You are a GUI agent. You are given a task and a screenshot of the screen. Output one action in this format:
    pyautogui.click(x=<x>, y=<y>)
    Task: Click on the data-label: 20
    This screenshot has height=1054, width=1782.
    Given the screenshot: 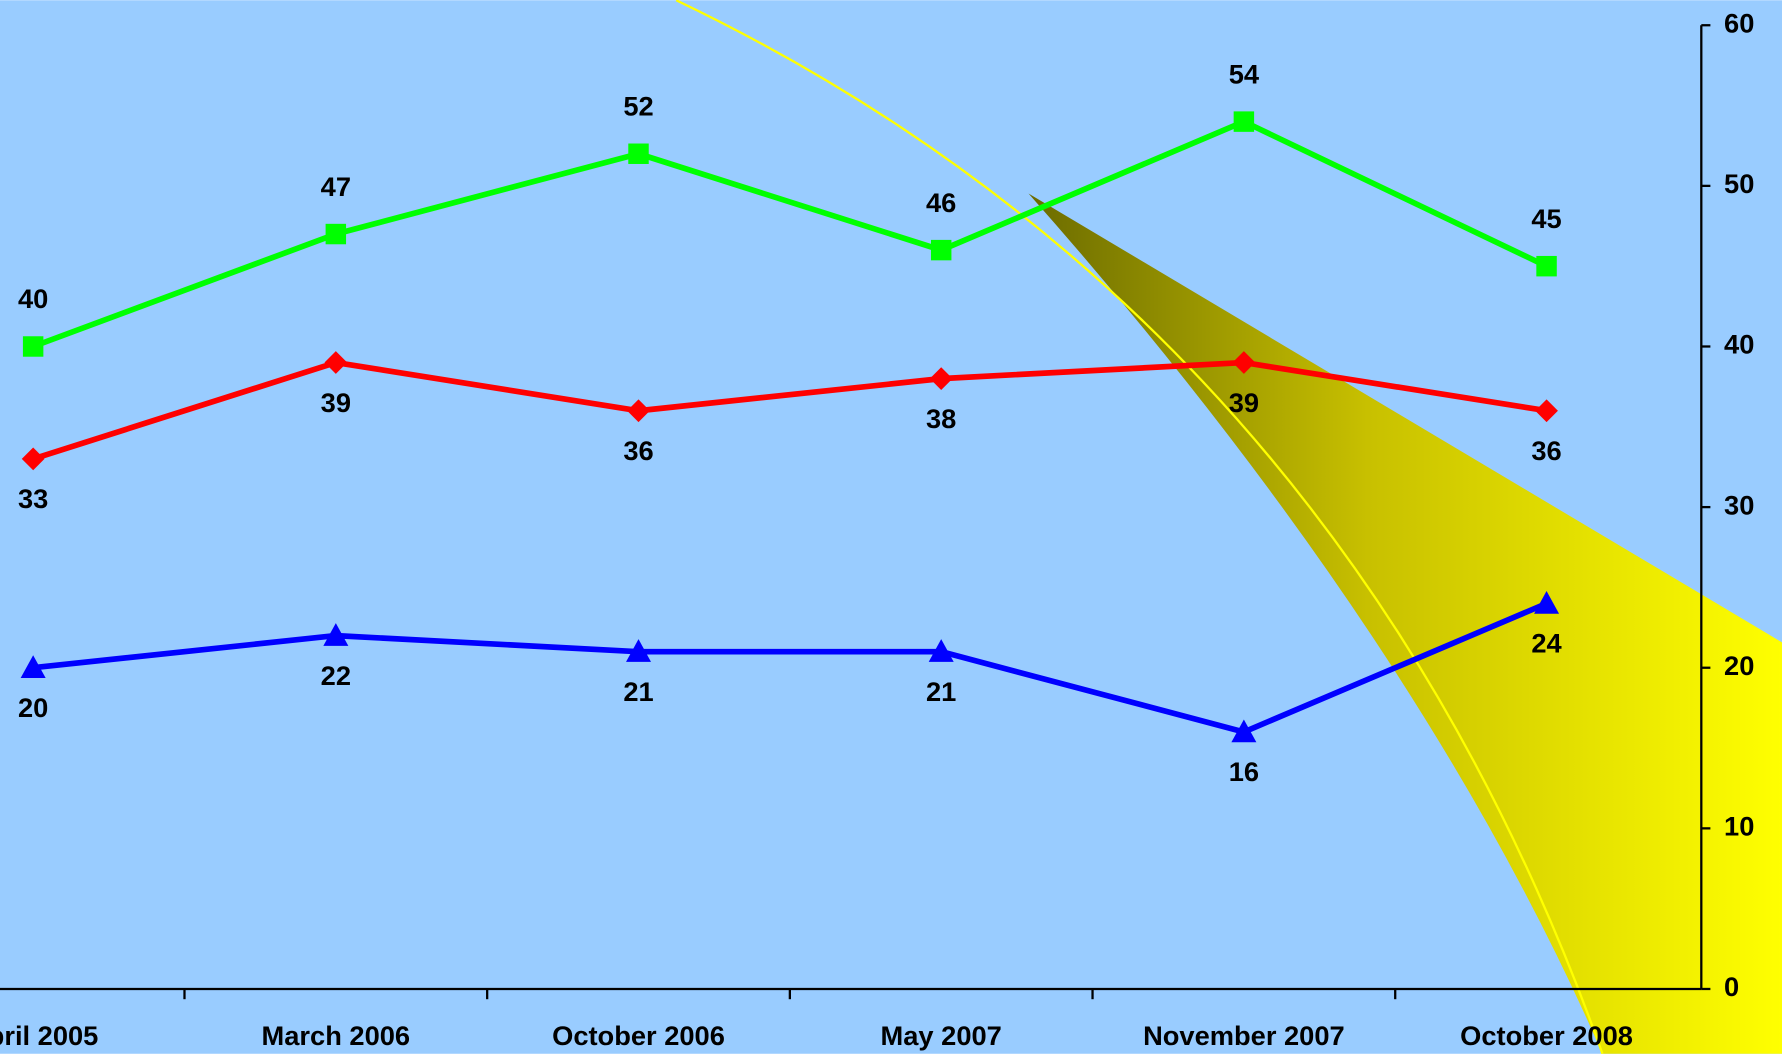 What is the action you would take?
    pyautogui.click(x=33, y=707)
    